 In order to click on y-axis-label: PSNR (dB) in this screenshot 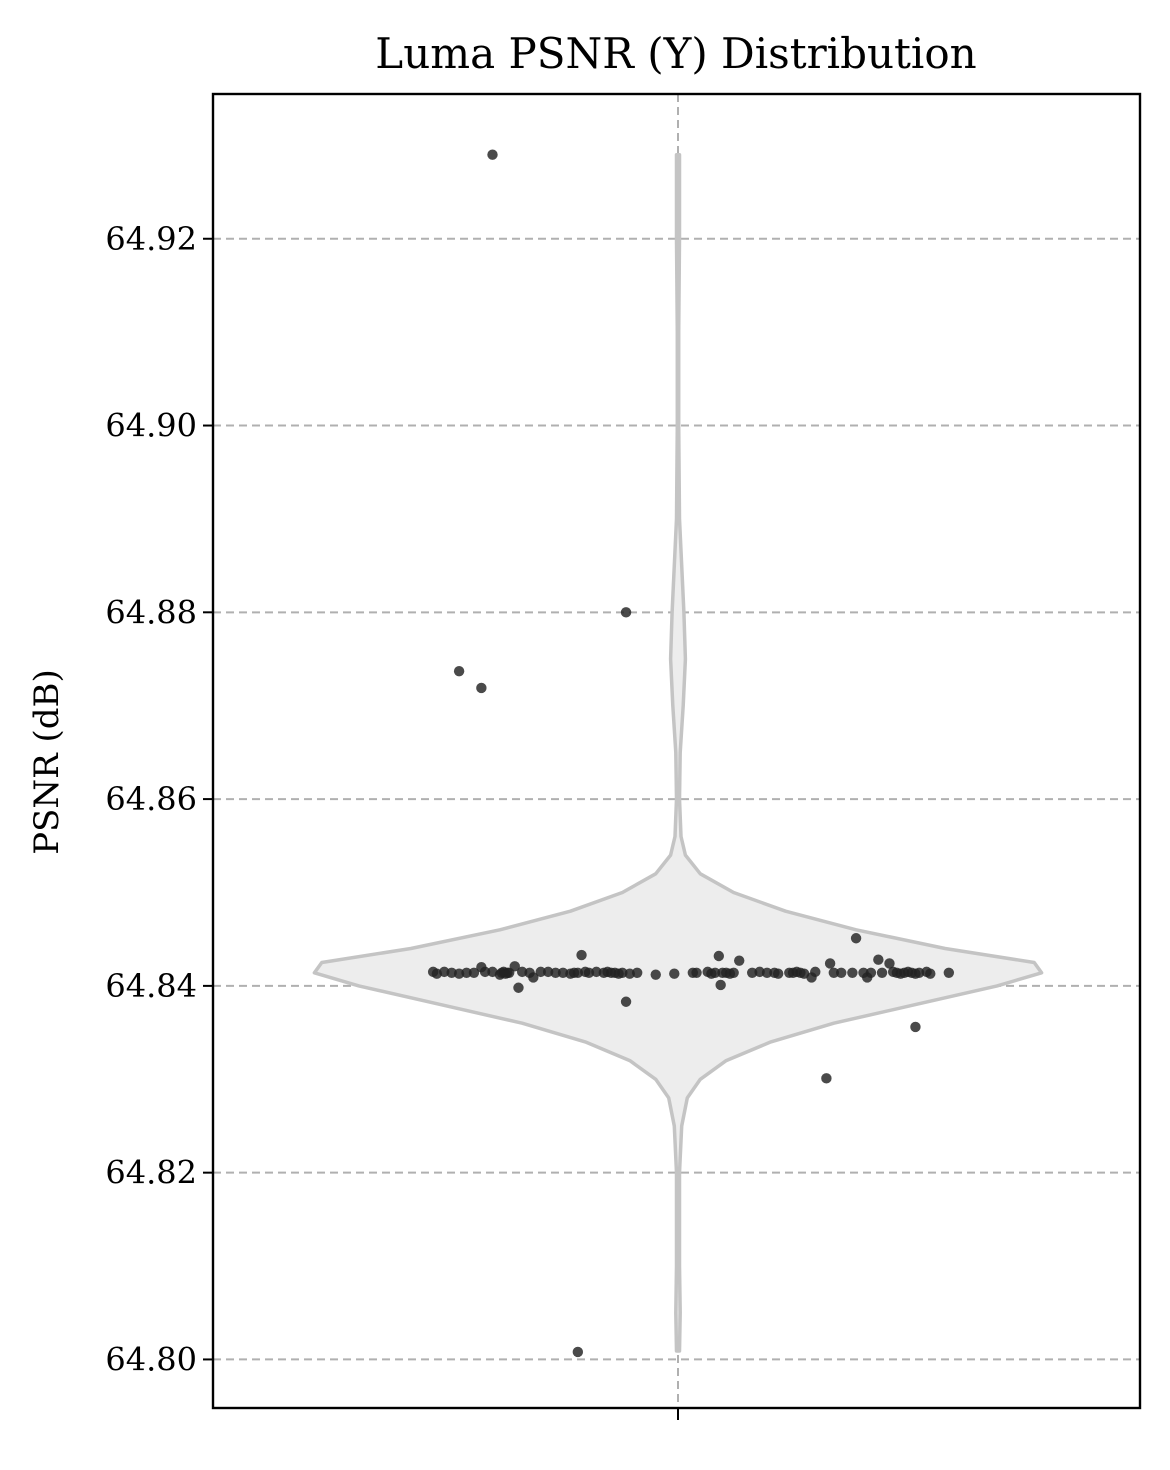, I will do `click(47, 762)`.